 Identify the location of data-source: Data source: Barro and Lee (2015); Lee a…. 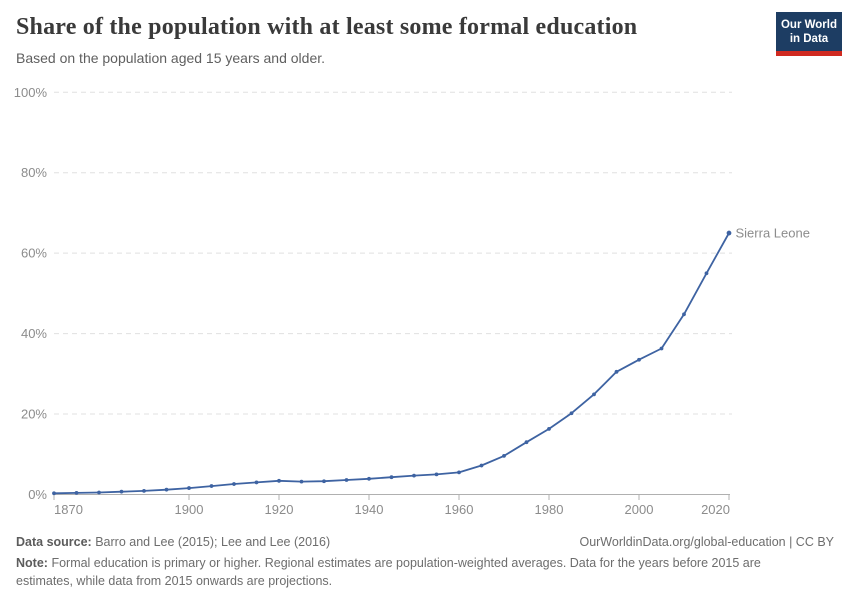
(173, 542).